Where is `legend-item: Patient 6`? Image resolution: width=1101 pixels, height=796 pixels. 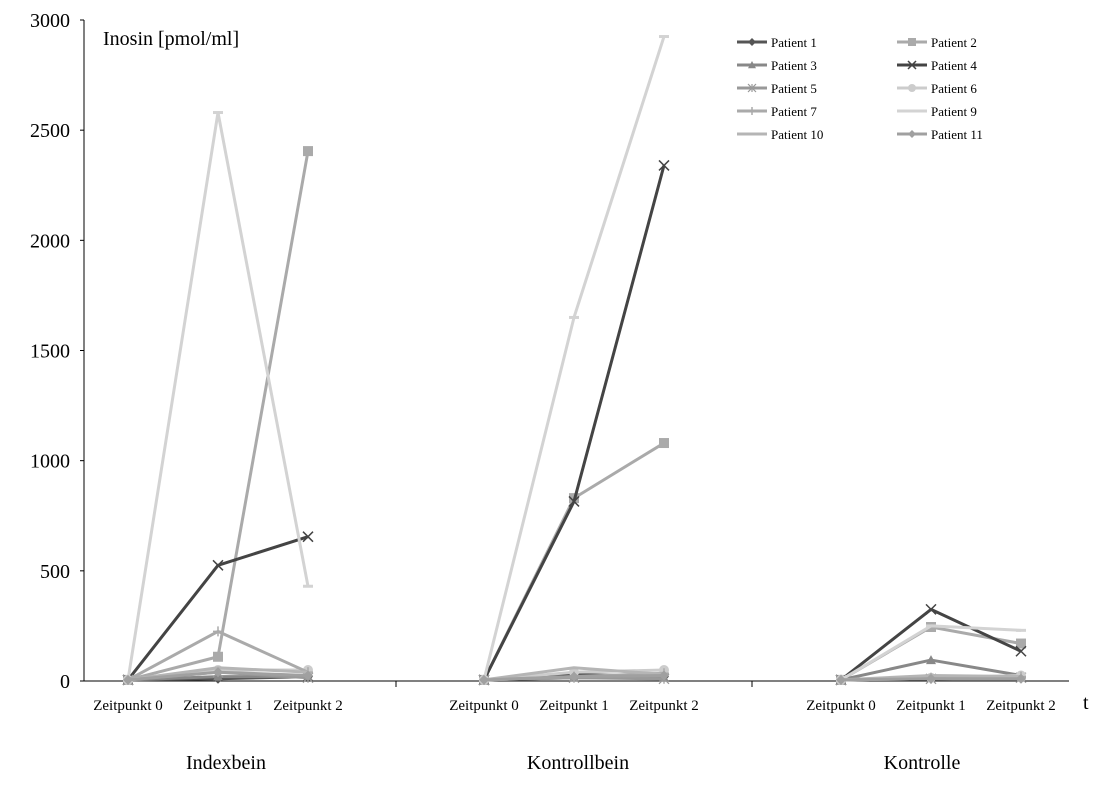 legend-item: Patient 6 is located at coordinates (937, 88).